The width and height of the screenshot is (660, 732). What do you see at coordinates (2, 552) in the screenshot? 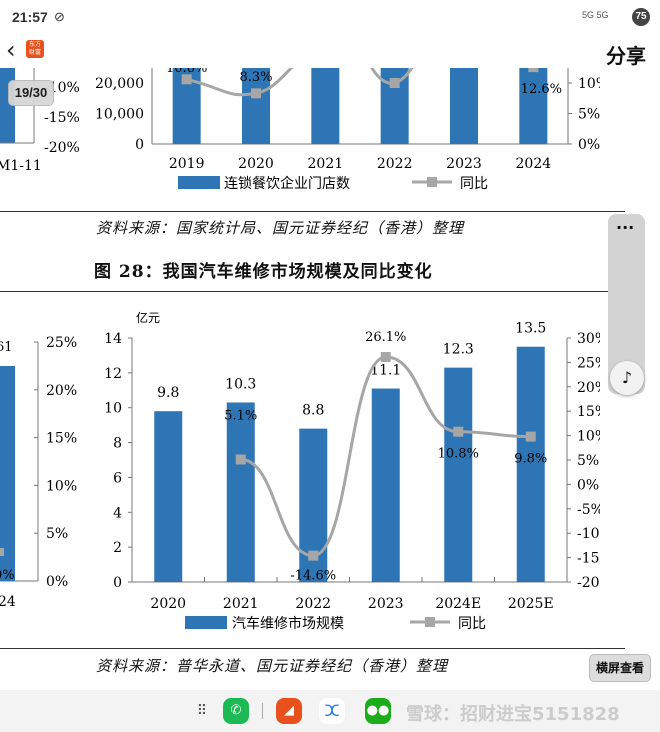
I see `partial-marker` at bounding box center [2, 552].